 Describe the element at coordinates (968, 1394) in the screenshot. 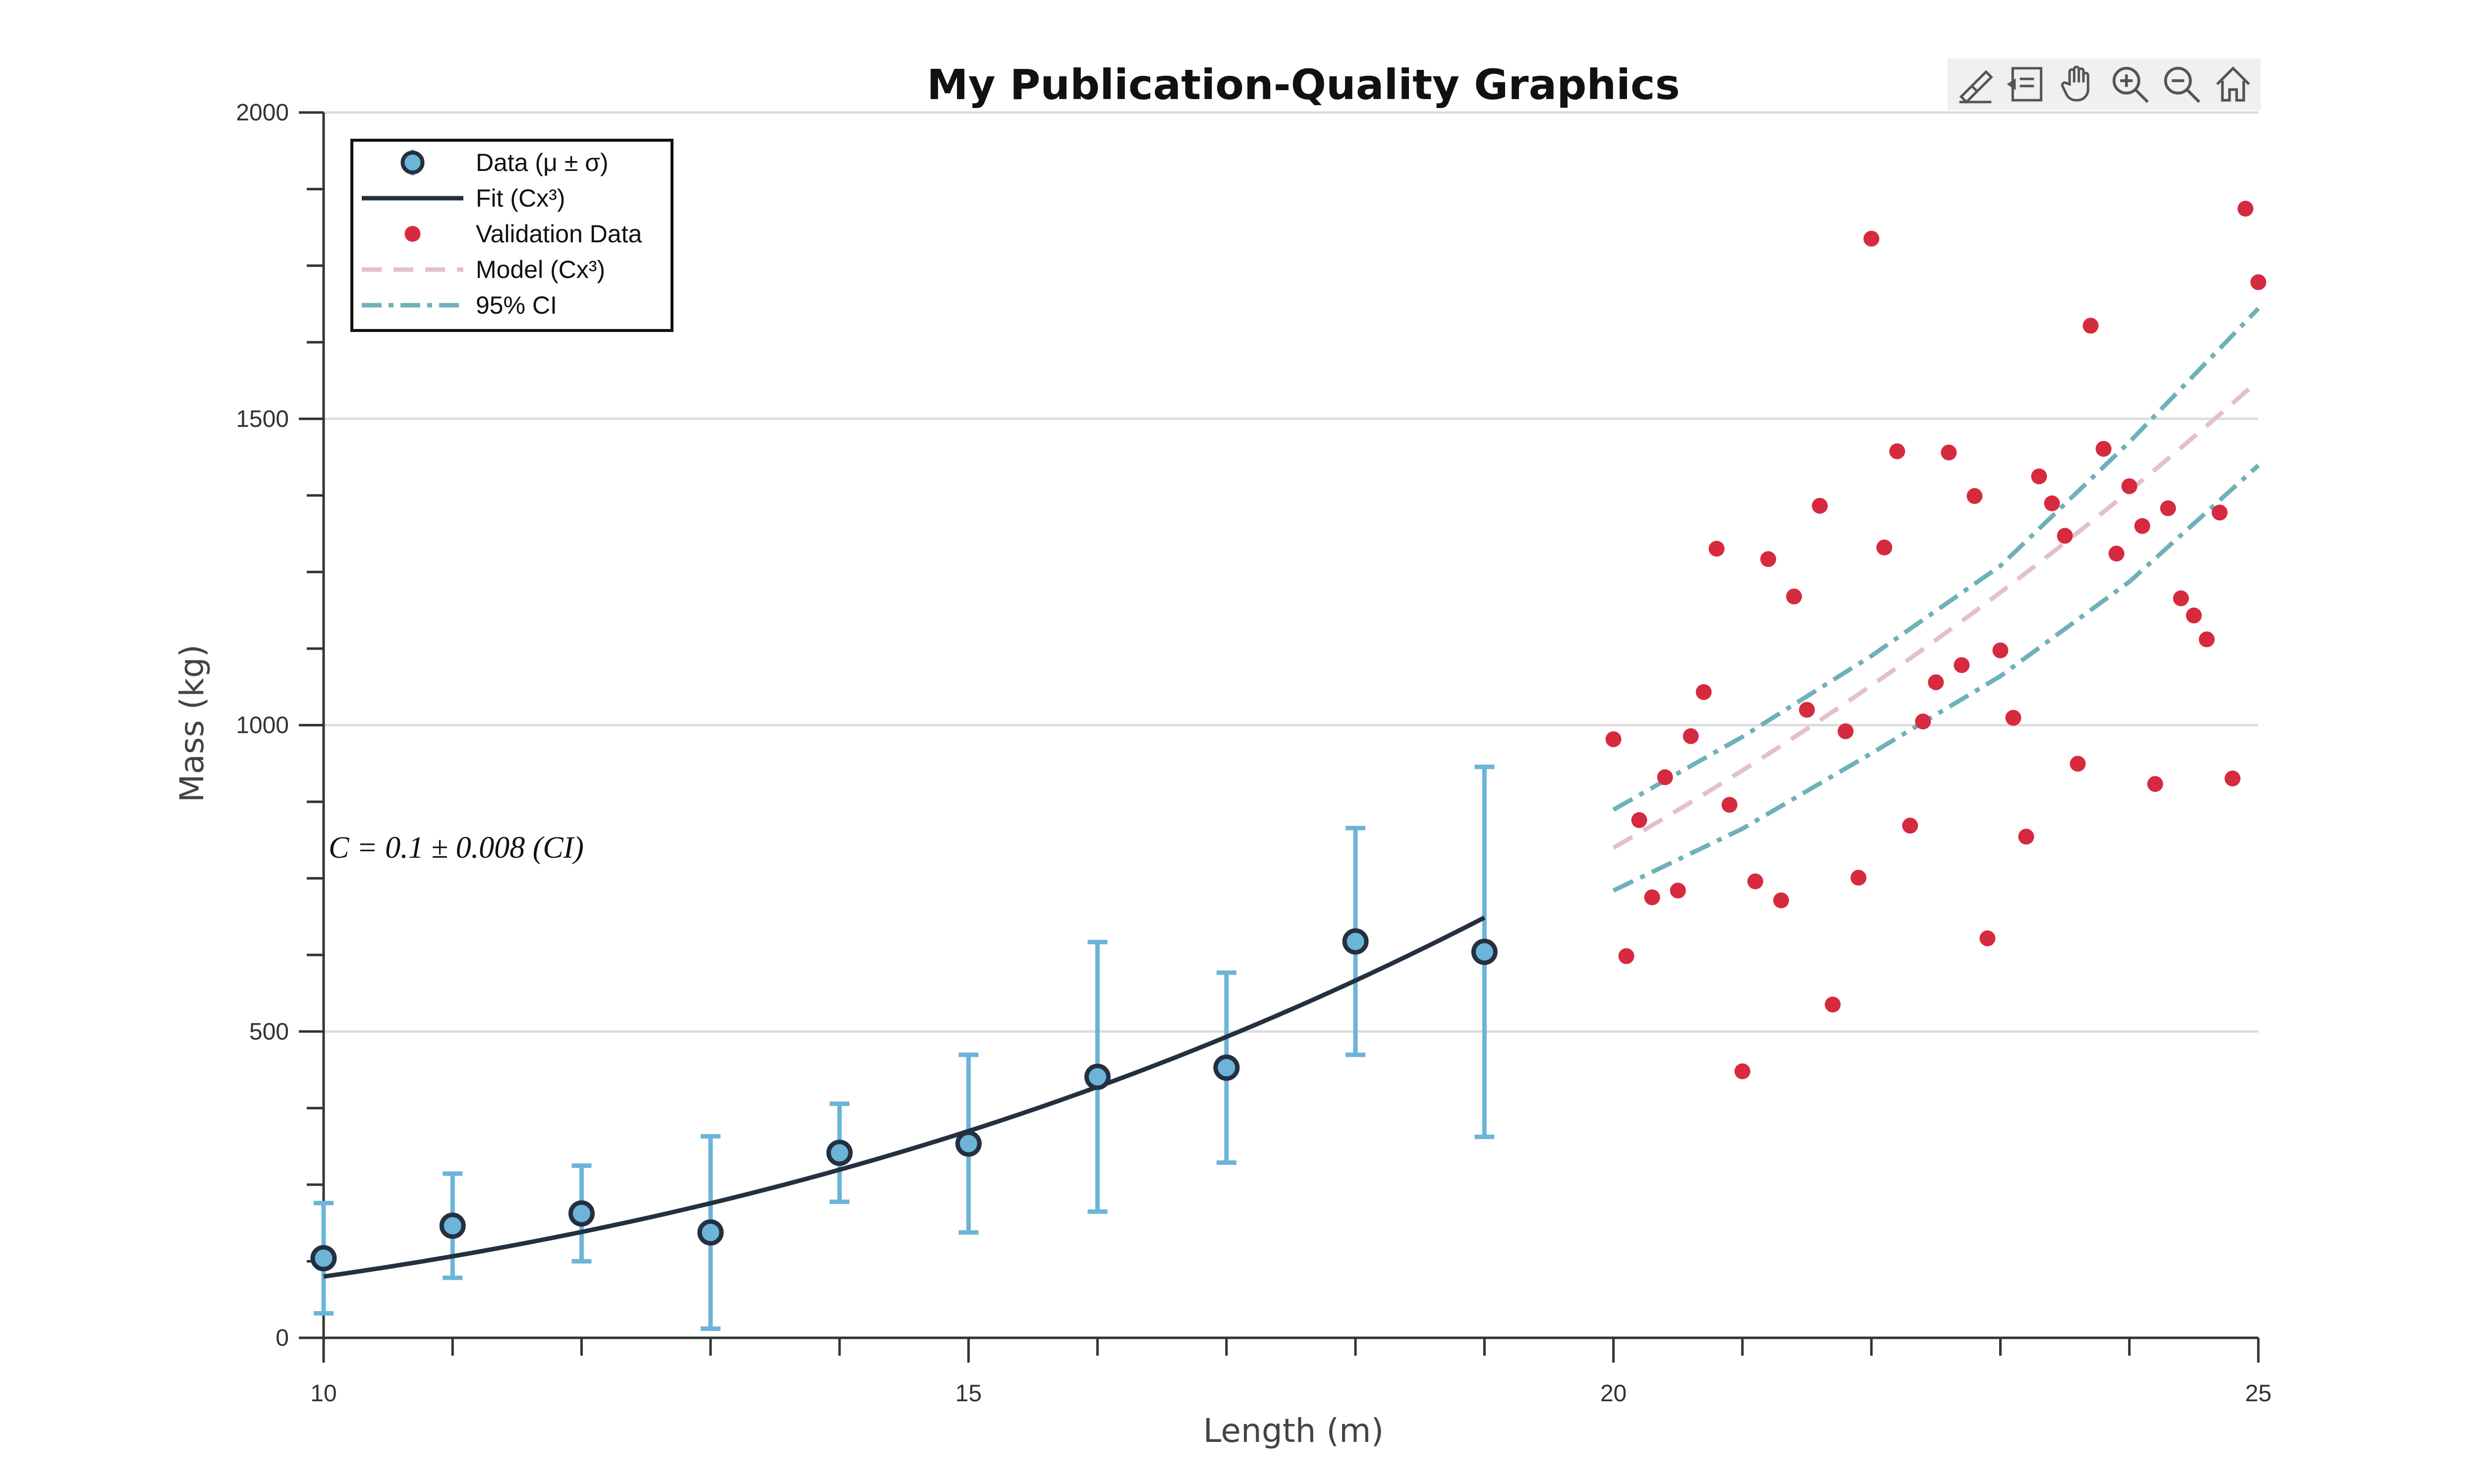

I see `x-tick-label: 15` at that location.